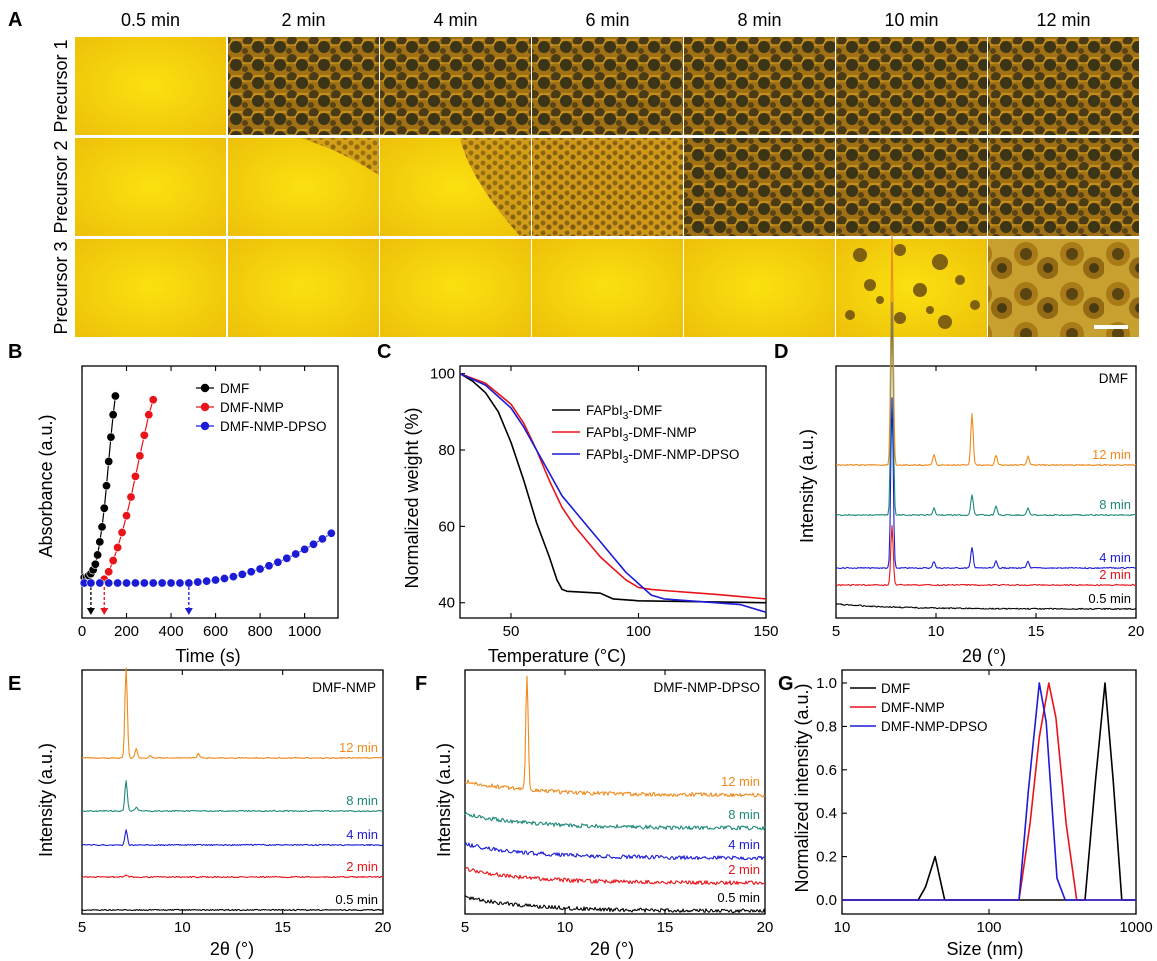 The width and height of the screenshot is (1157, 961). I want to click on panel-e-xlabel: 2θ (°), so click(232, 949).